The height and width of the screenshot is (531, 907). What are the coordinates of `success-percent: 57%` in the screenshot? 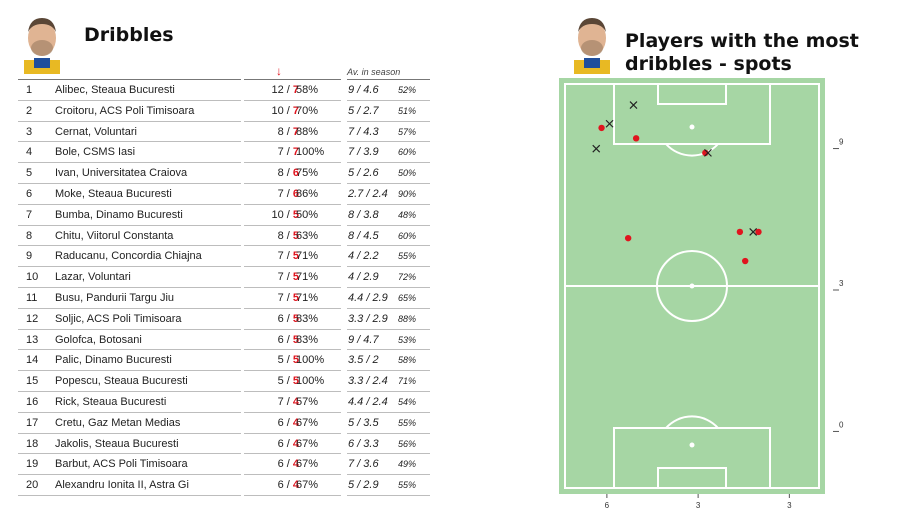 It's located at (307, 401).